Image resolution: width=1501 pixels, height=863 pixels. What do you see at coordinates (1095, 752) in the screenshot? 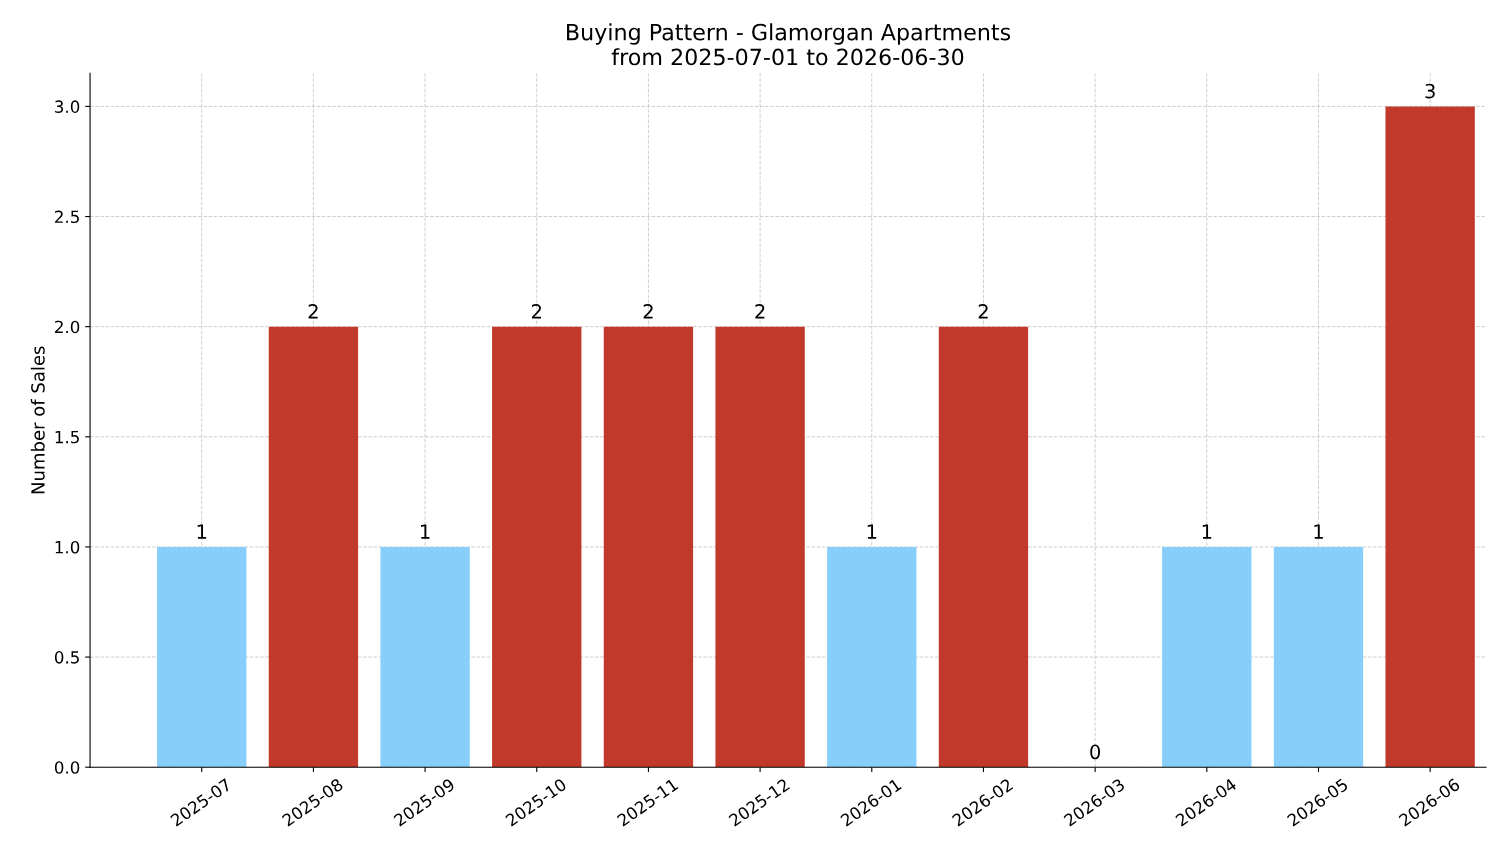
I see `data-label: 0` at bounding box center [1095, 752].